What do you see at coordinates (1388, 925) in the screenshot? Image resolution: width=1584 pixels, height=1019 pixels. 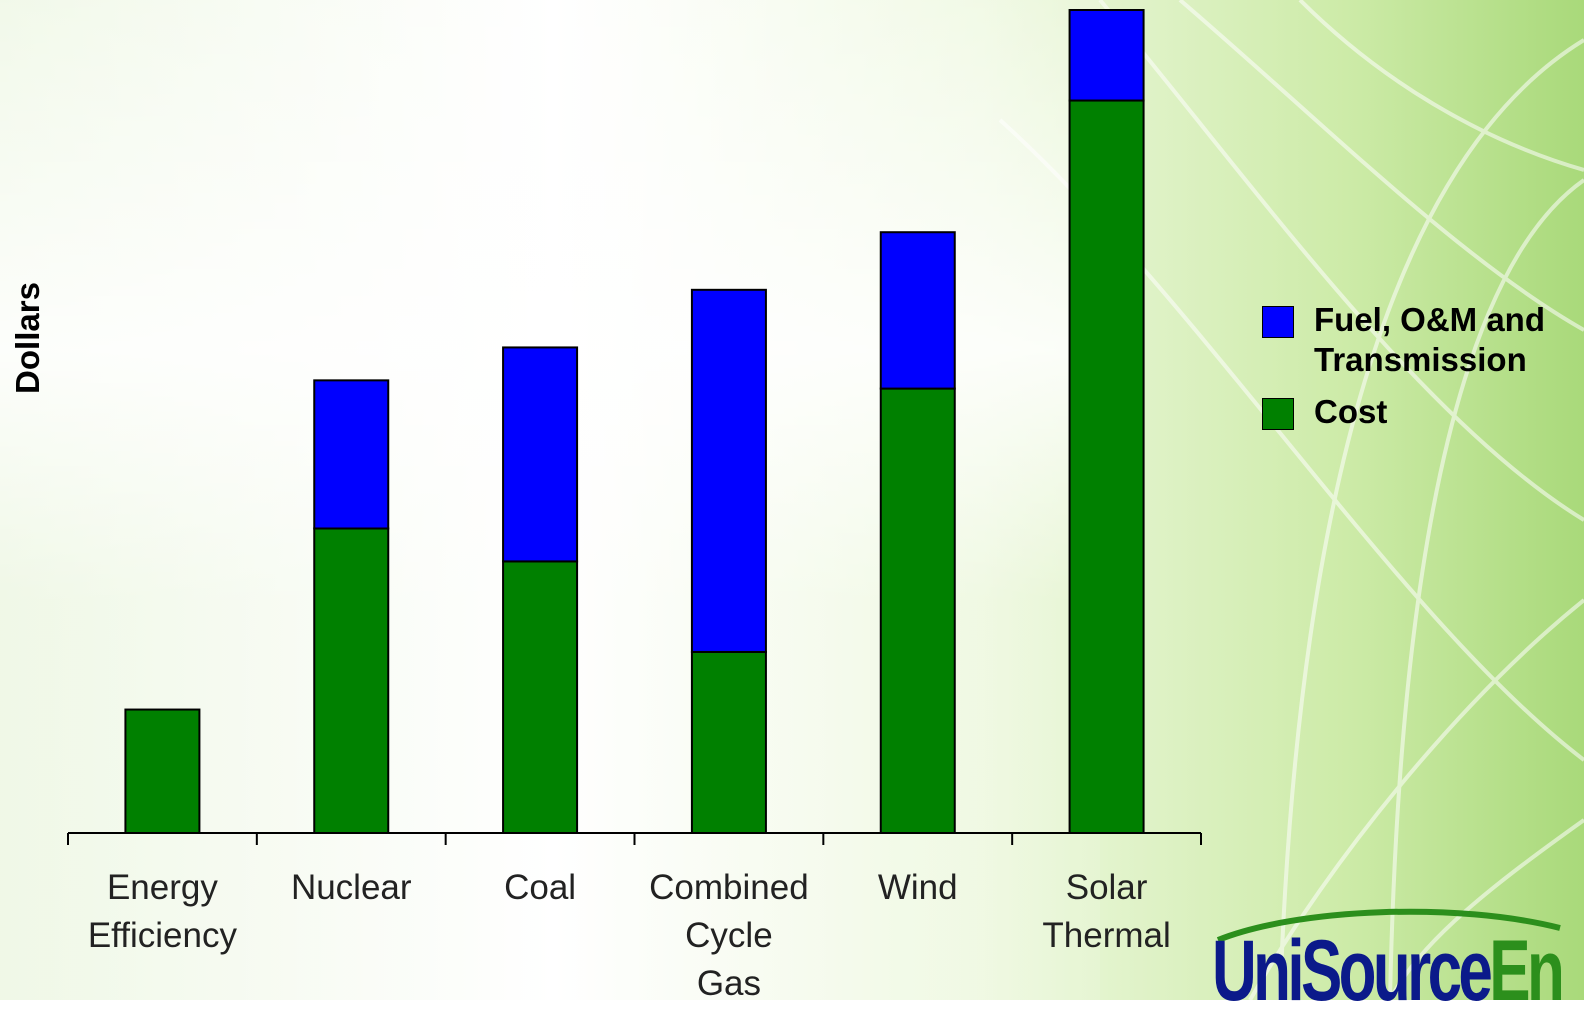 I see `logo-arc` at bounding box center [1388, 925].